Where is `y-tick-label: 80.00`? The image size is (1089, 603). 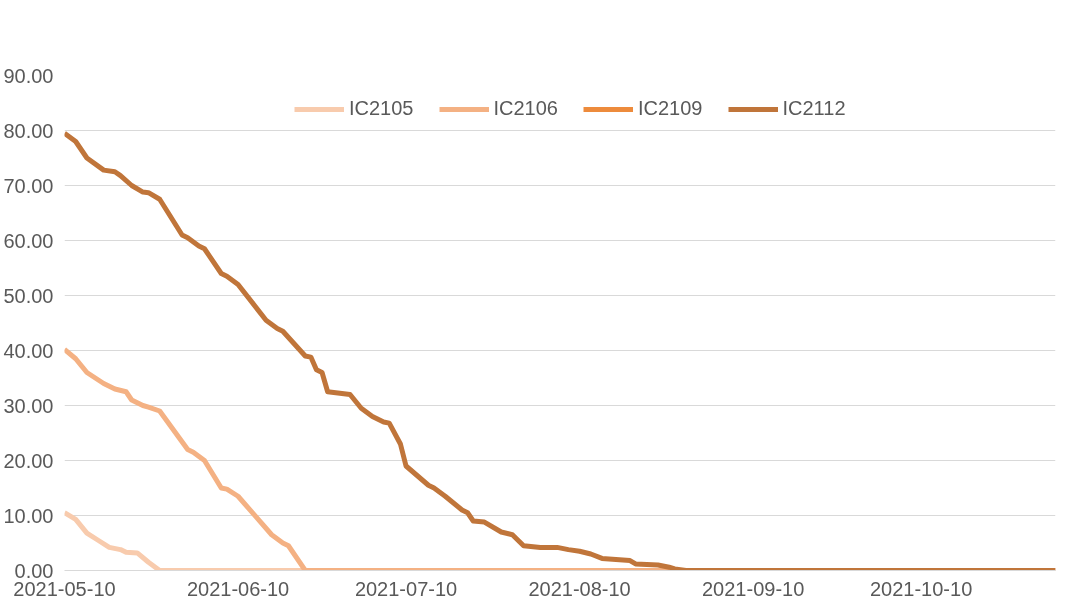
y-tick-label: 80.00 is located at coordinates (28, 130).